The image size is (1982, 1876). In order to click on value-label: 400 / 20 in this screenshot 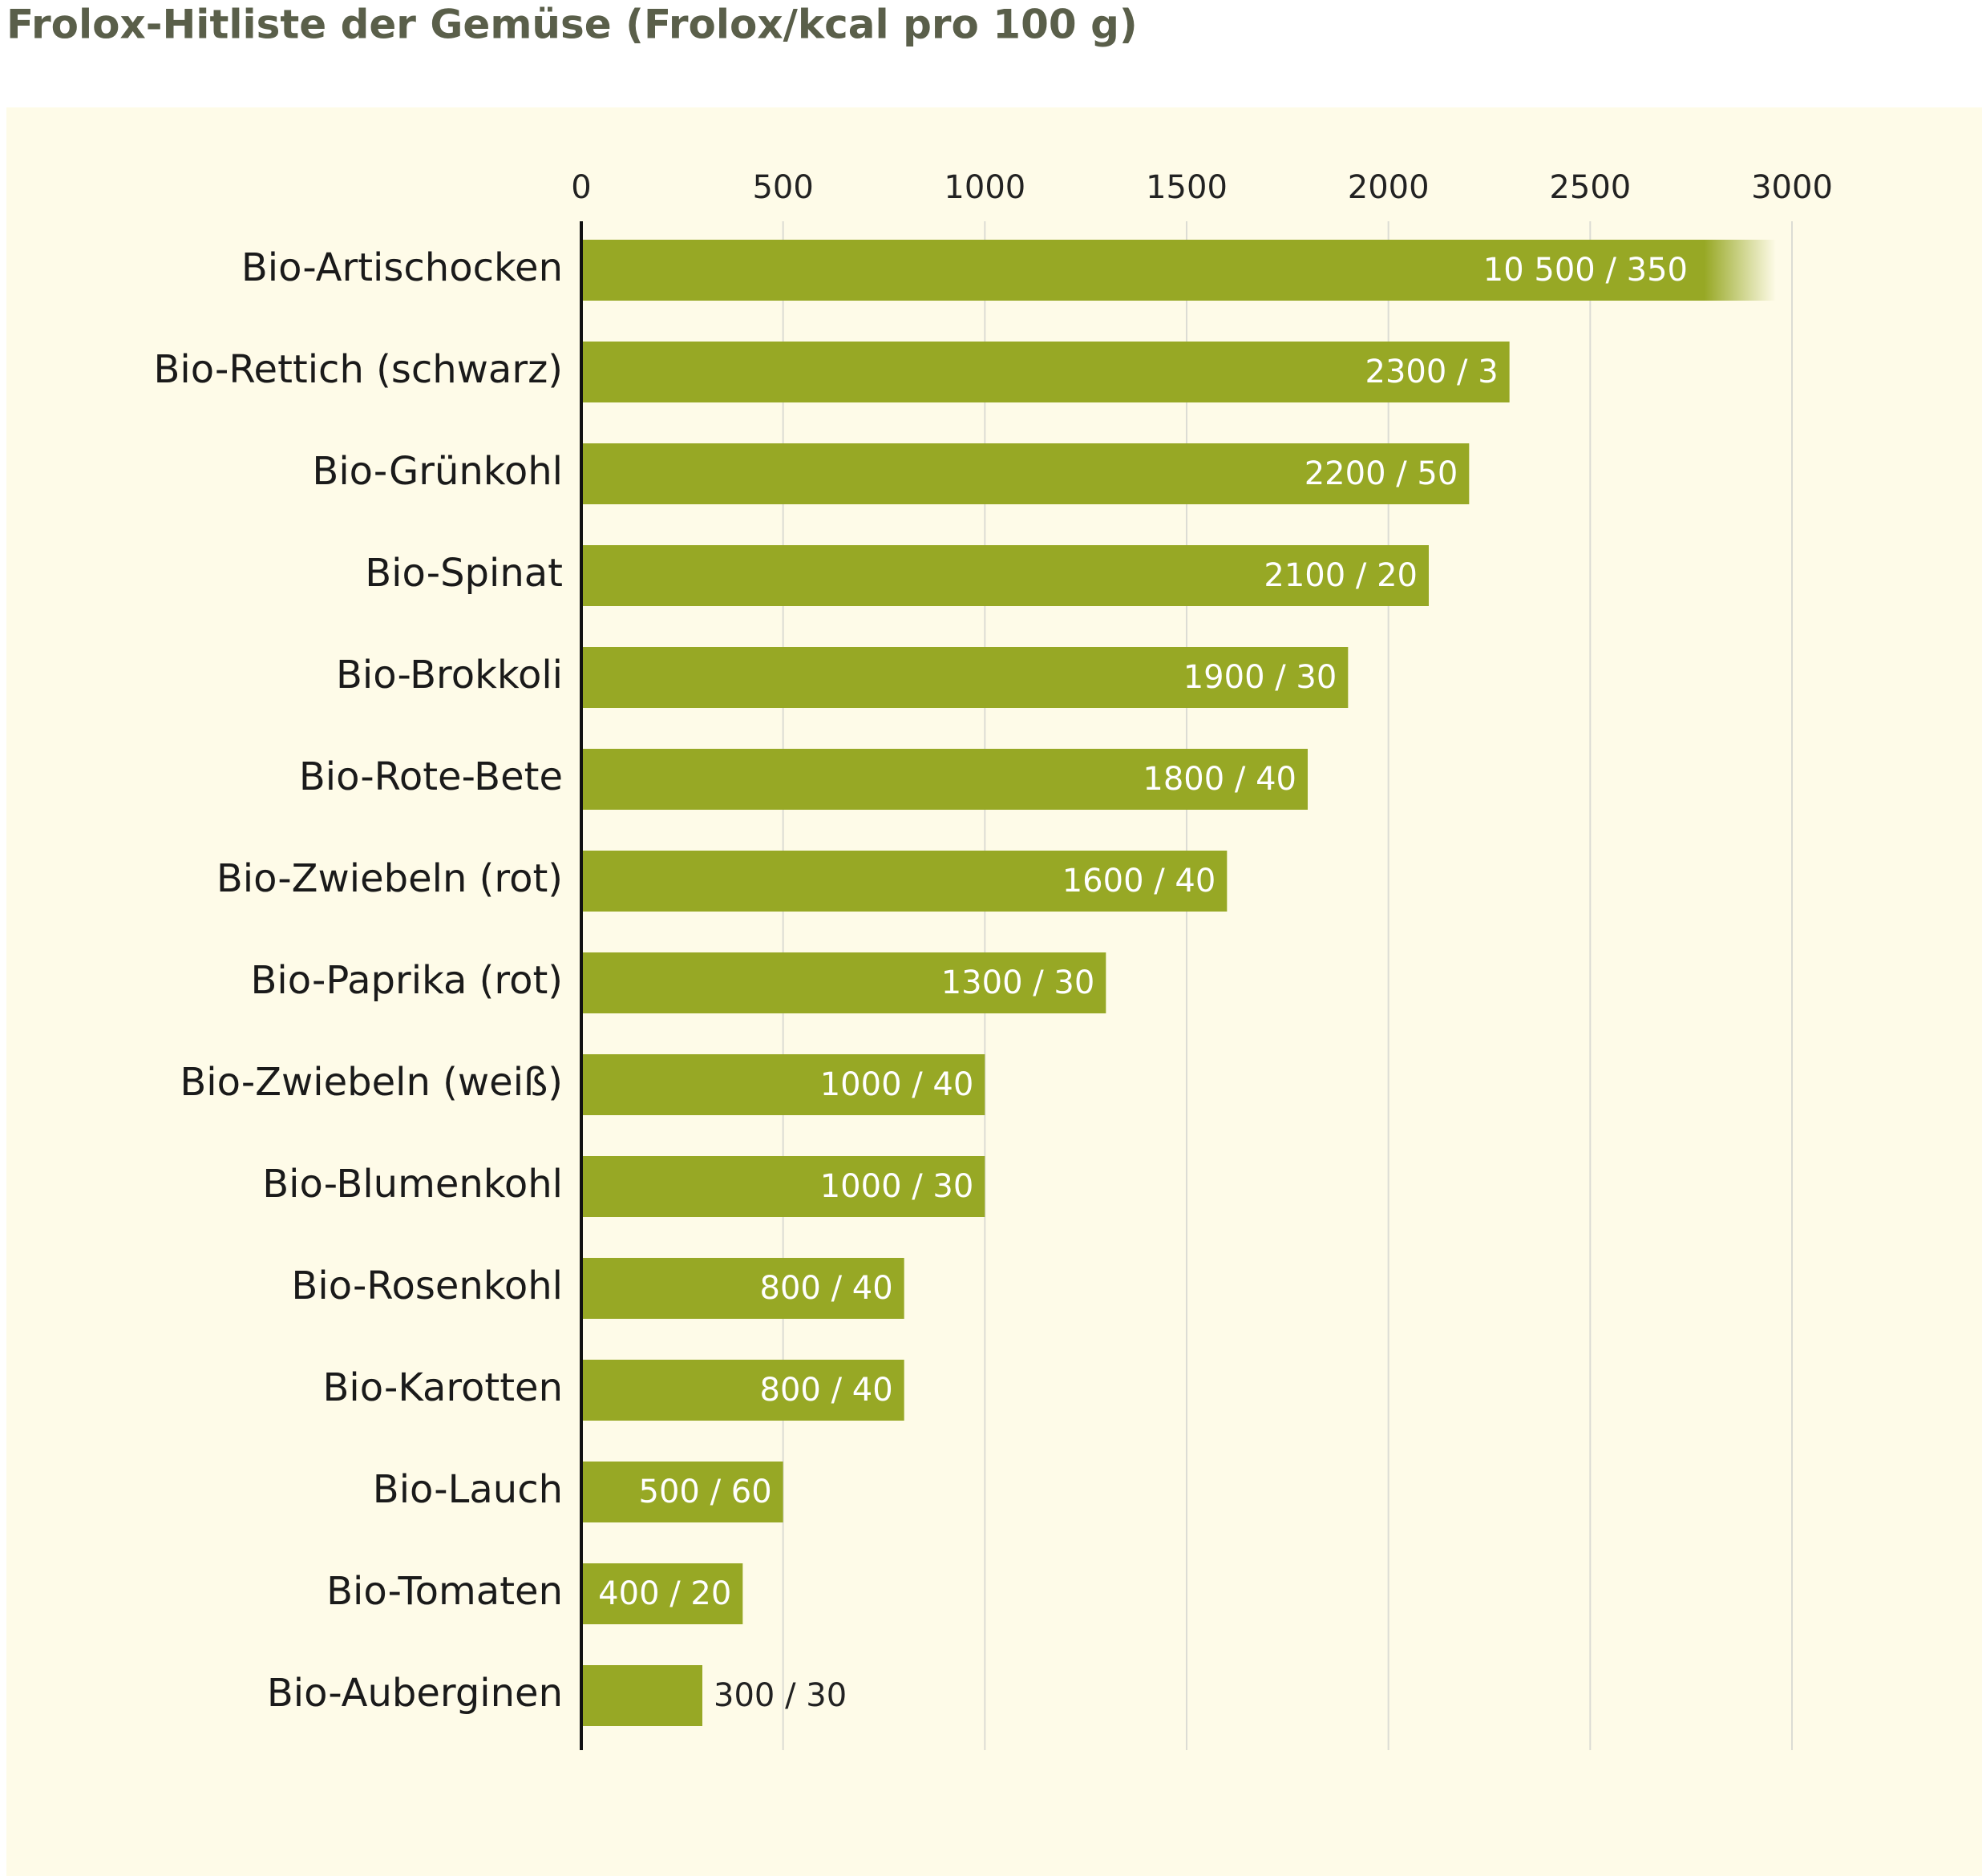, I will do `click(664, 1594)`.